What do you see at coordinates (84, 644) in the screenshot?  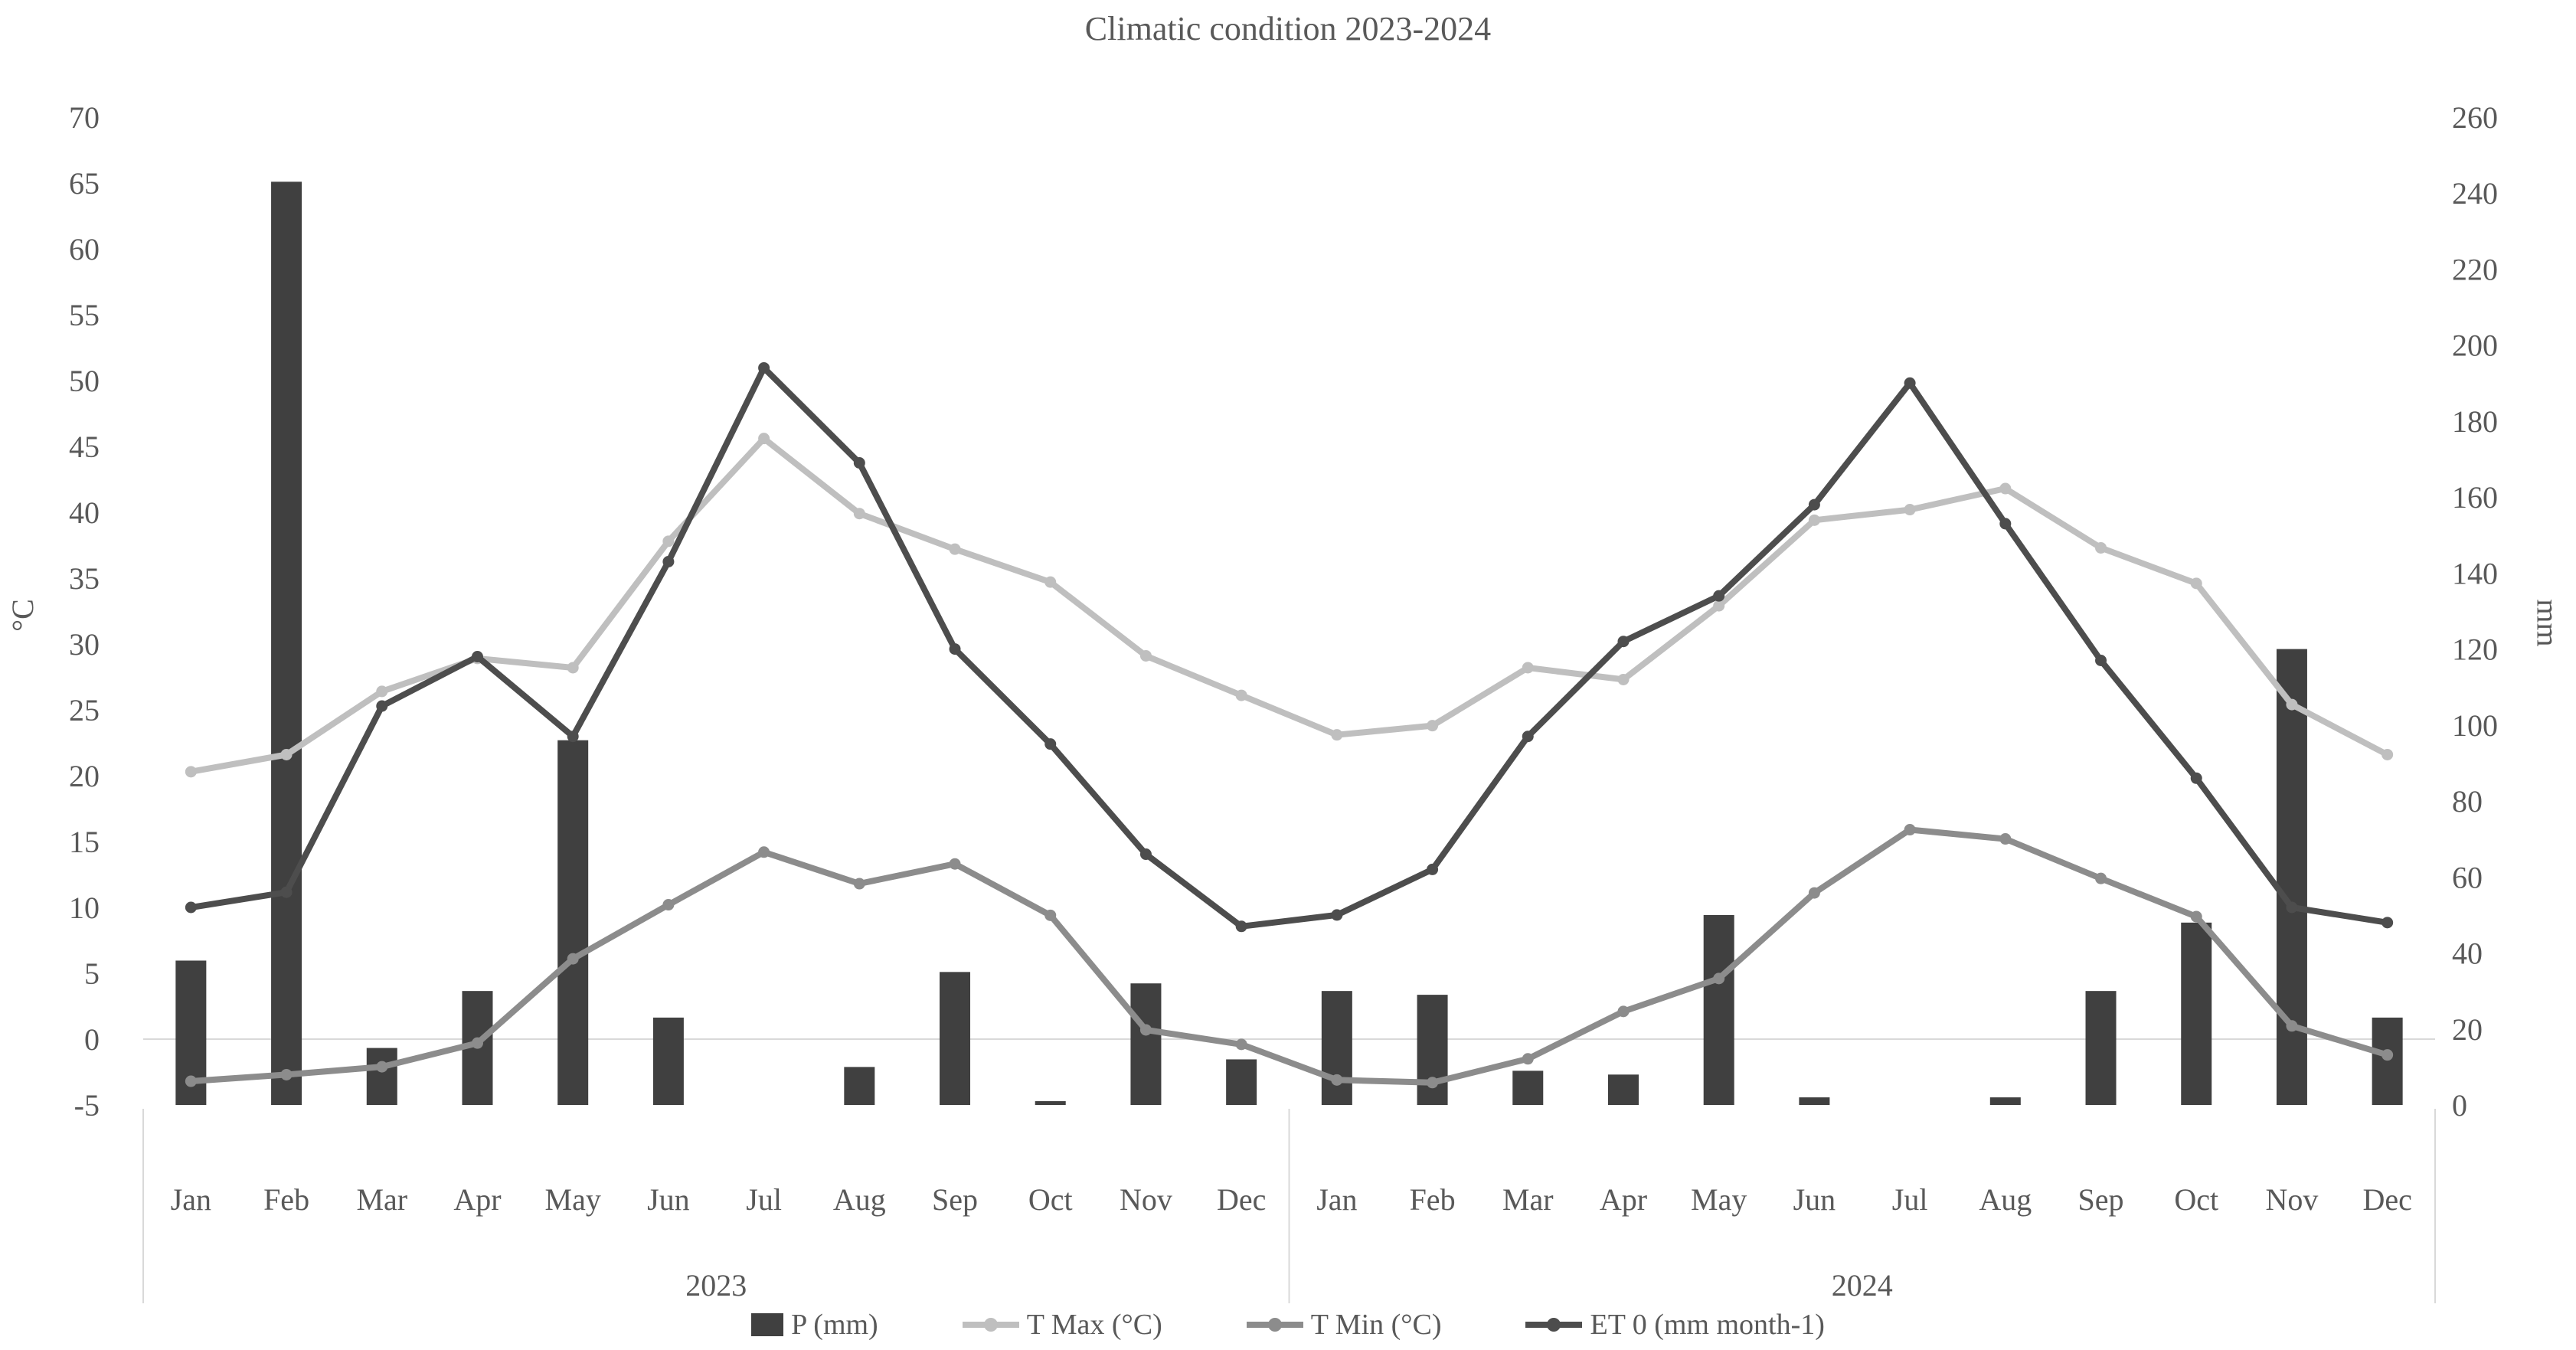 I see `left-axis-tick-label: 30` at bounding box center [84, 644].